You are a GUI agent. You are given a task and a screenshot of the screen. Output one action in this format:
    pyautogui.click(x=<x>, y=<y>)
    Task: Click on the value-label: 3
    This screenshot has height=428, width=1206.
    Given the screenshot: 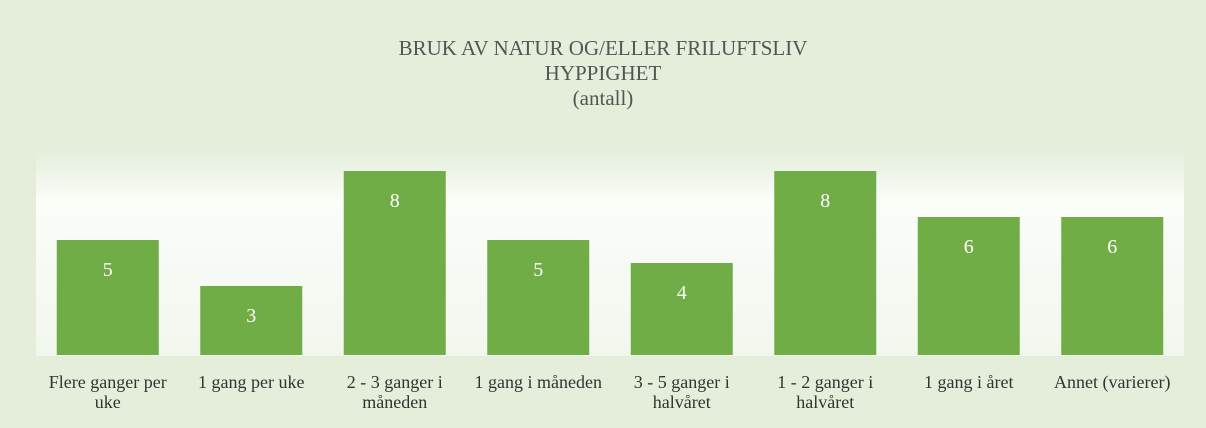 What is the action you would take?
    pyautogui.click(x=251, y=316)
    